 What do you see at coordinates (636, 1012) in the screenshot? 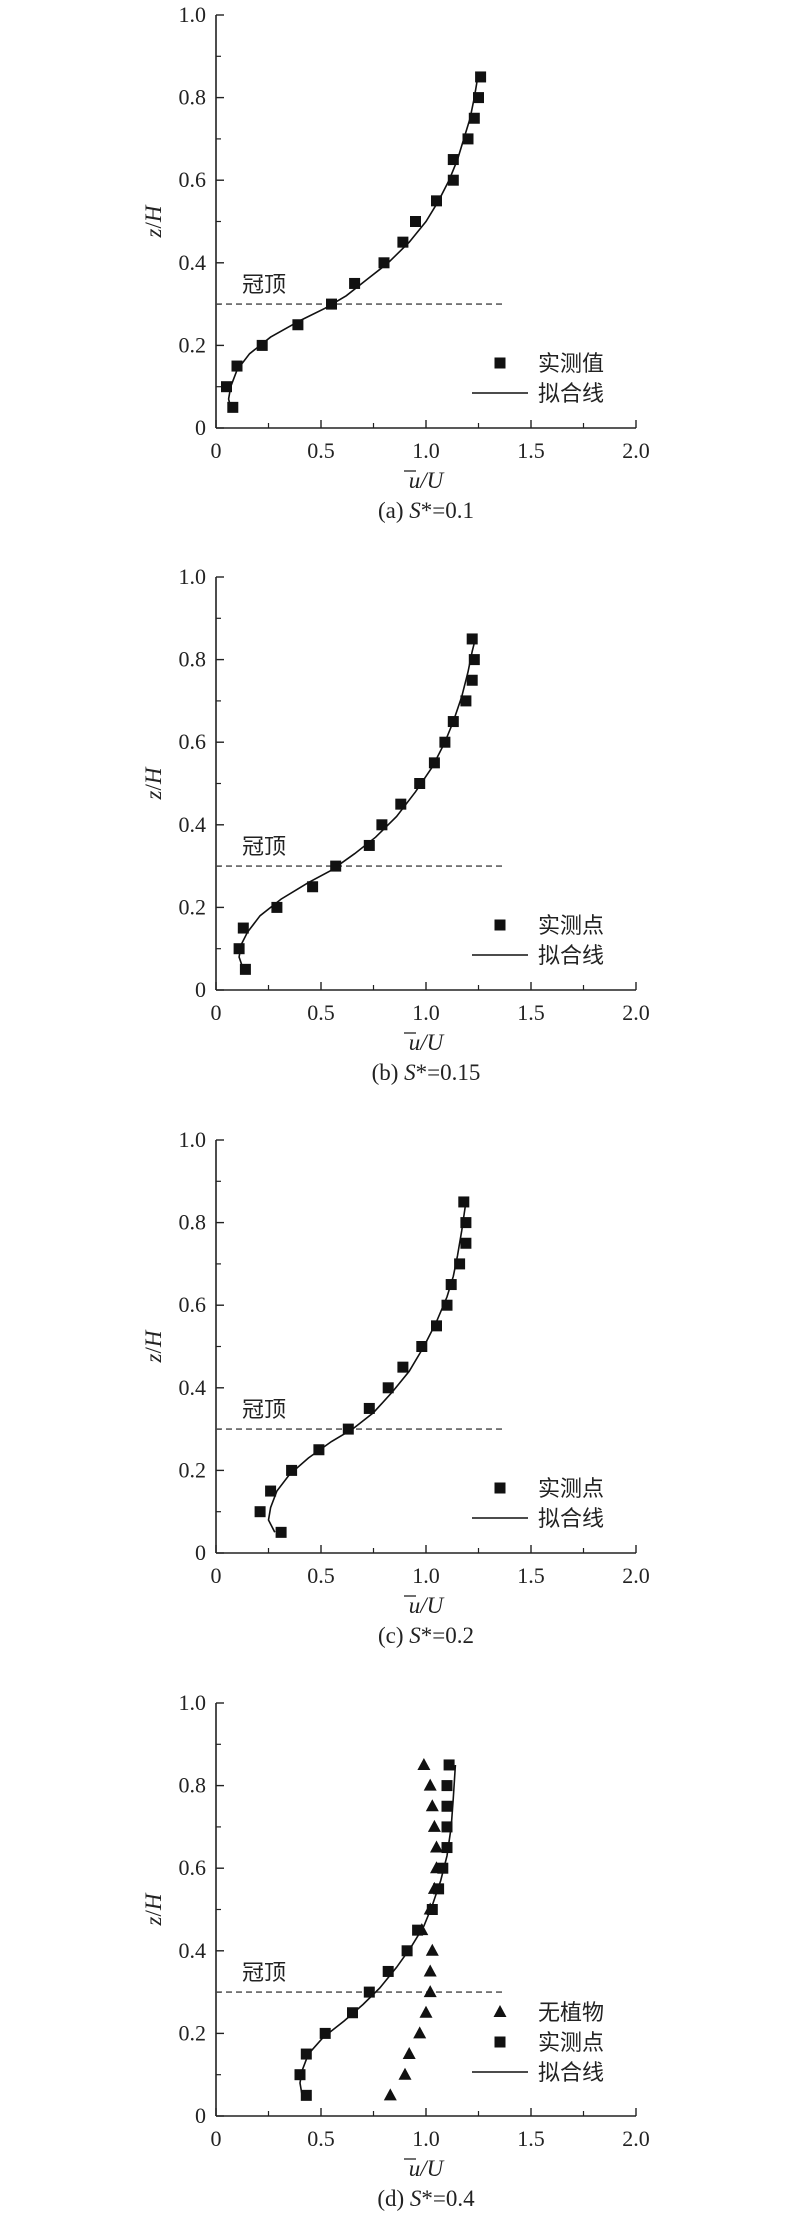
I see `x-tick-label: 2.0` at bounding box center [636, 1012].